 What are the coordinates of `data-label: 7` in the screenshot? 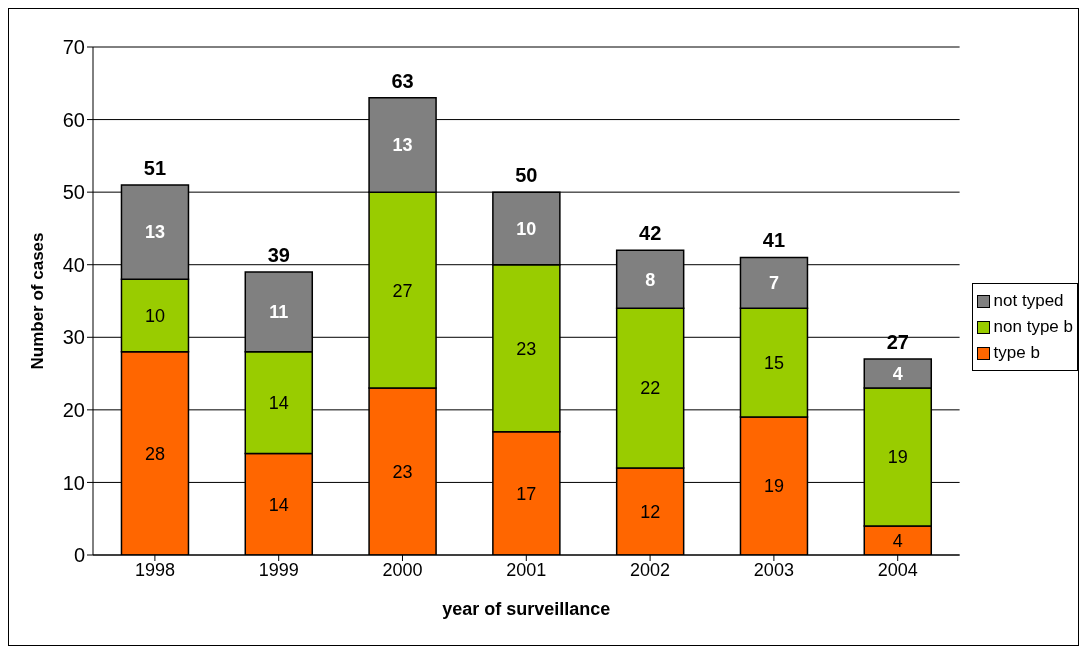 It's located at (773, 283).